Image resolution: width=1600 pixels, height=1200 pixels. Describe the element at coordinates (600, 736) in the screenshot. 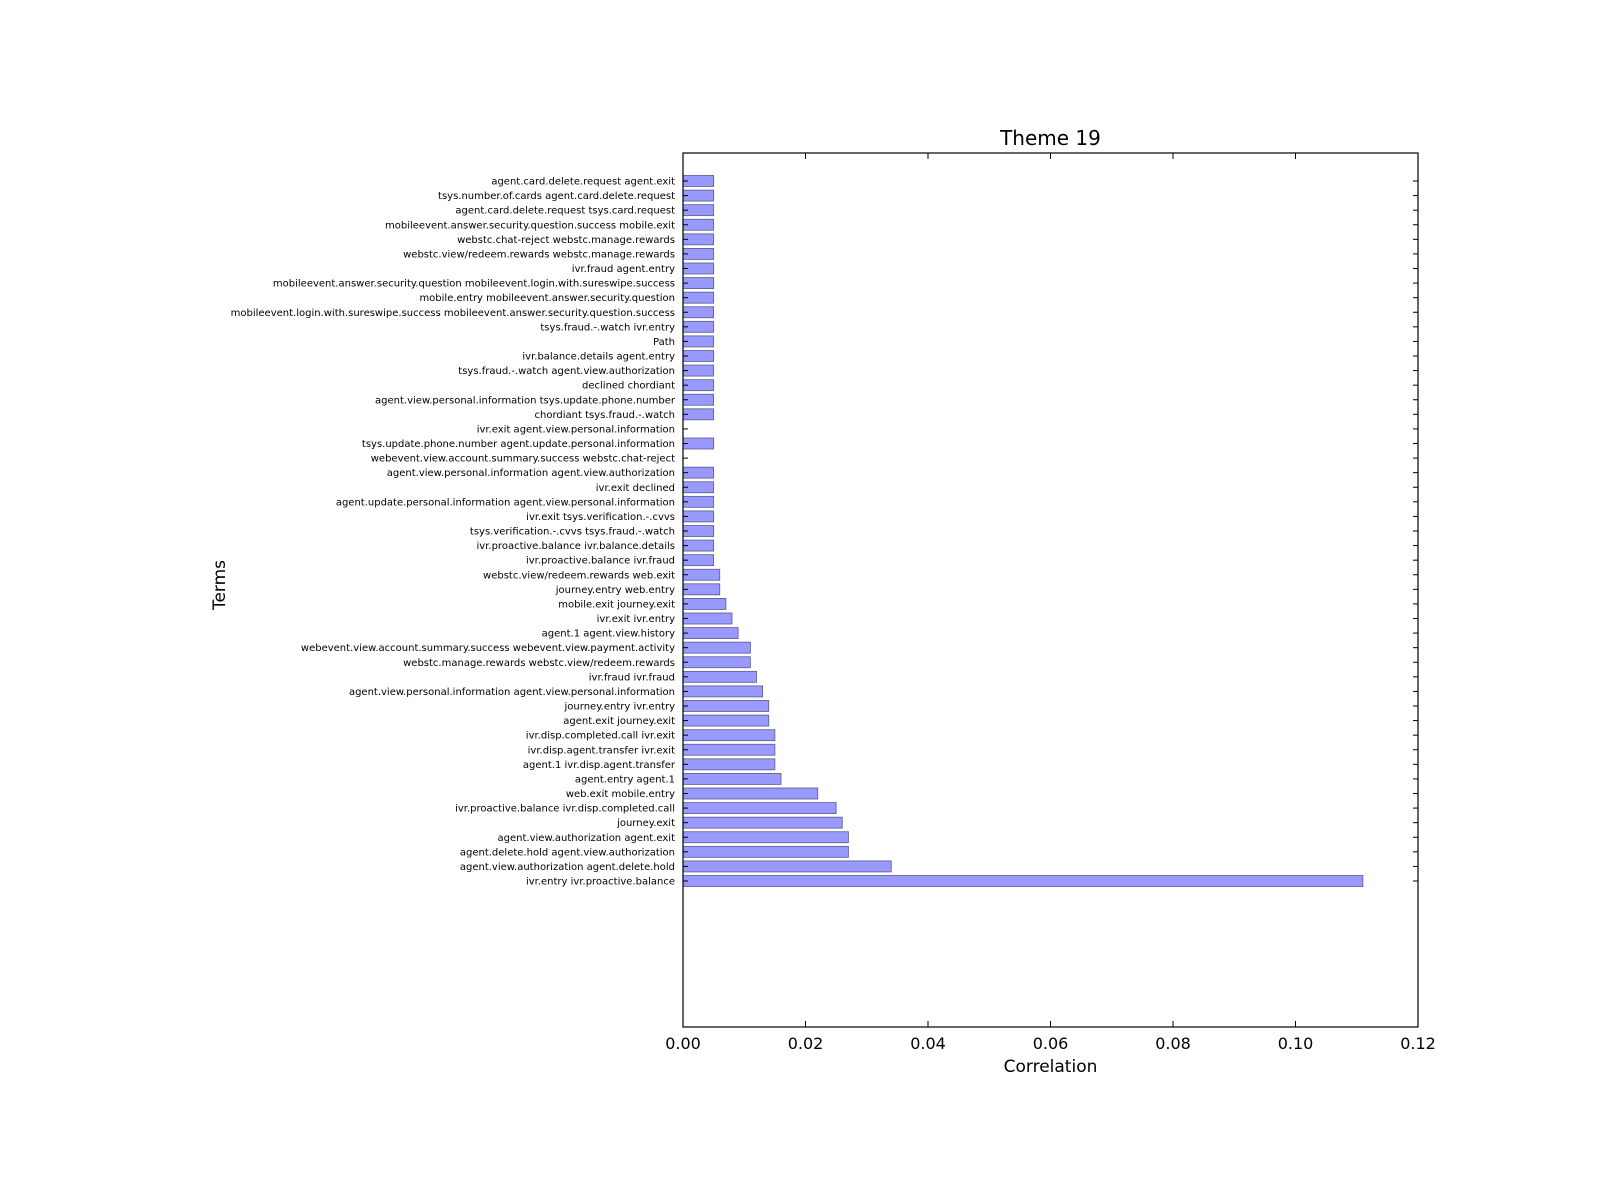

I see `y-tick-label: ivr.disp.completed.call ivr.exit` at that location.